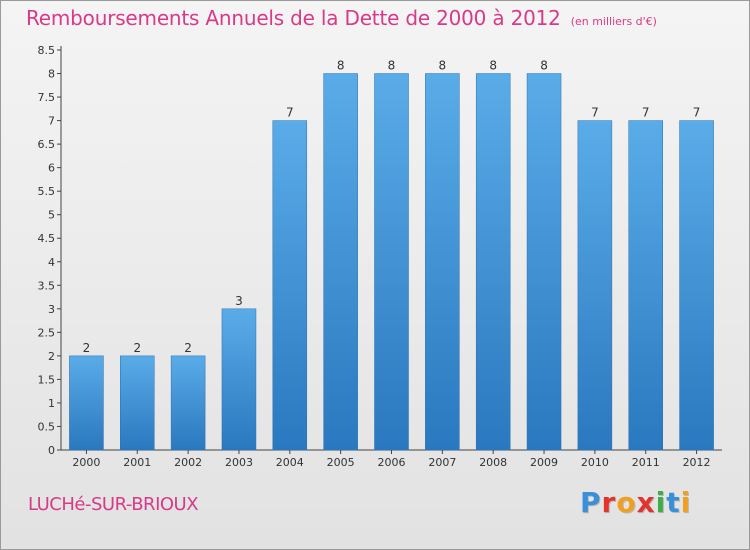  I want to click on y-tick-label: 5, so click(51, 215).